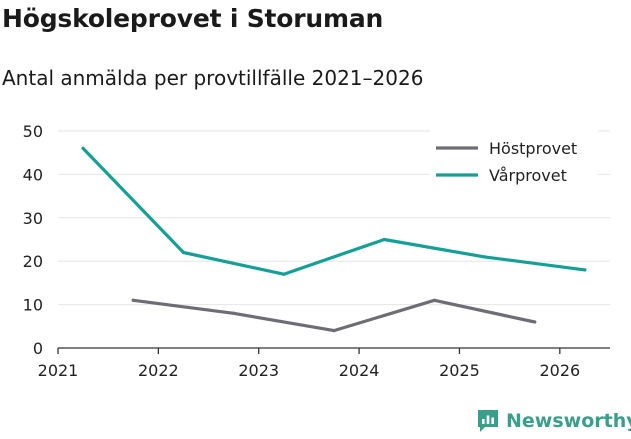 This screenshot has width=631, height=439. What do you see at coordinates (33, 218) in the screenshot?
I see `y-tick-label: 30` at bounding box center [33, 218].